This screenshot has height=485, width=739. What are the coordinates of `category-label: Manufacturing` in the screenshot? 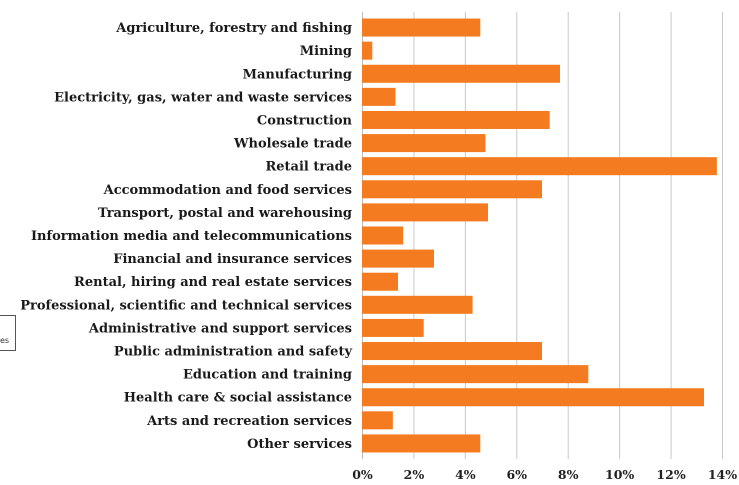 It's located at (297, 74).